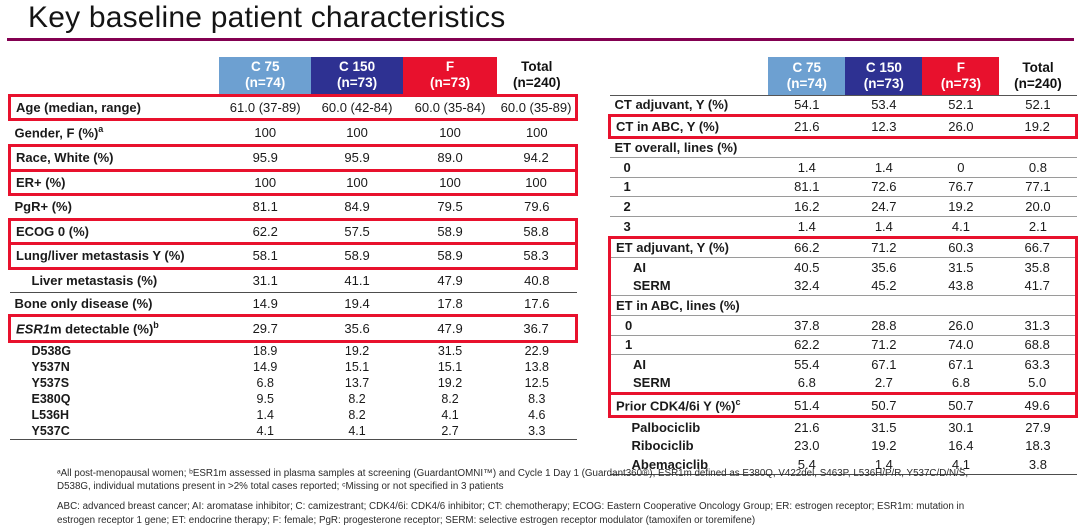  What do you see at coordinates (537, 414) in the screenshot?
I see `value-cell: 4.6` at bounding box center [537, 414].